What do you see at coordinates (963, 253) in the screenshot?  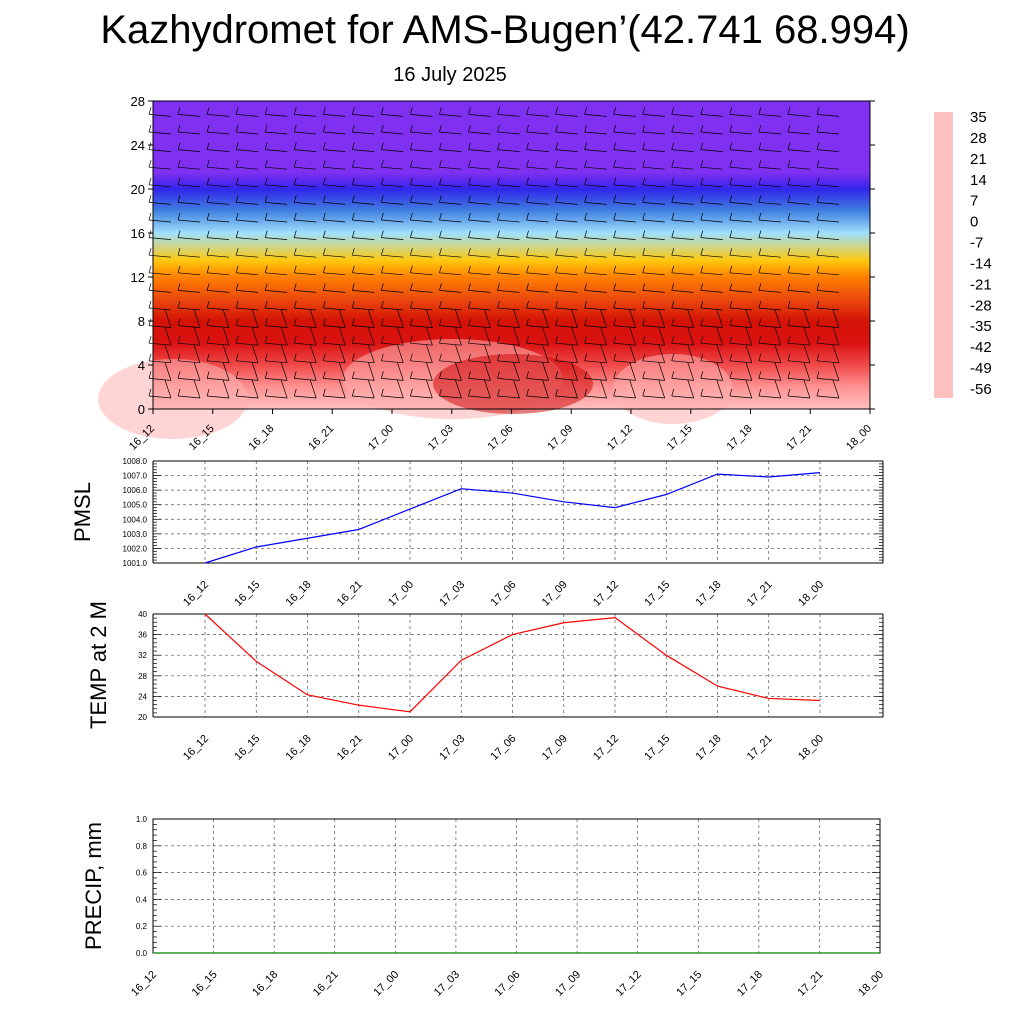 I see `colorbar: 35 28 21 14 7 0 -7 -14 -21 -28 -35 -42 -49 -56` at bounding box center [963, 253].